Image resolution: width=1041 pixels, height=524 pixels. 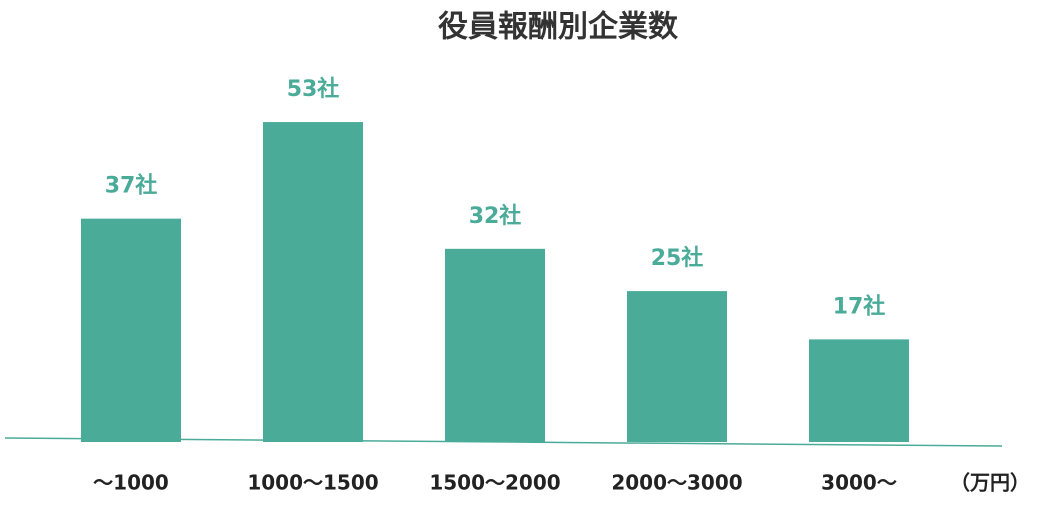 I want to click on value-label: 53社, so click(x=313, y=89).